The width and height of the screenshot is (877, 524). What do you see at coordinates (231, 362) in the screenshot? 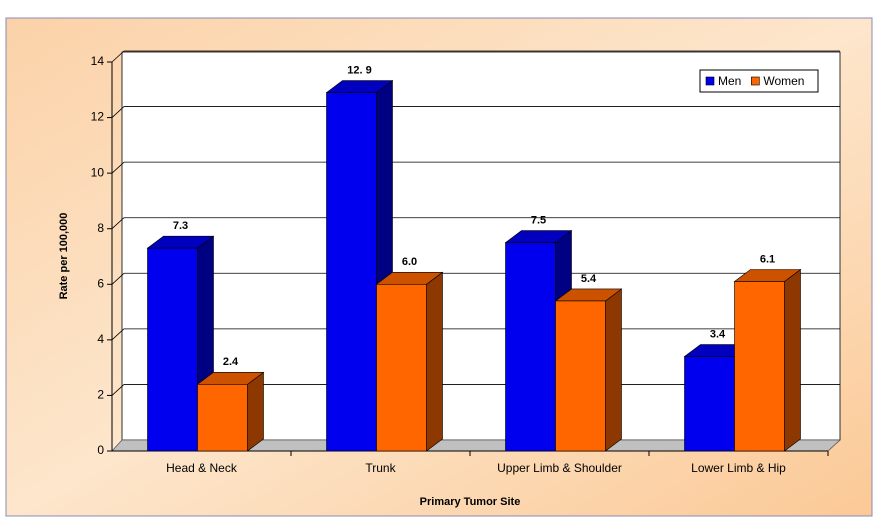
I see `data-label: 2.4` at bounding box center [231, 362].